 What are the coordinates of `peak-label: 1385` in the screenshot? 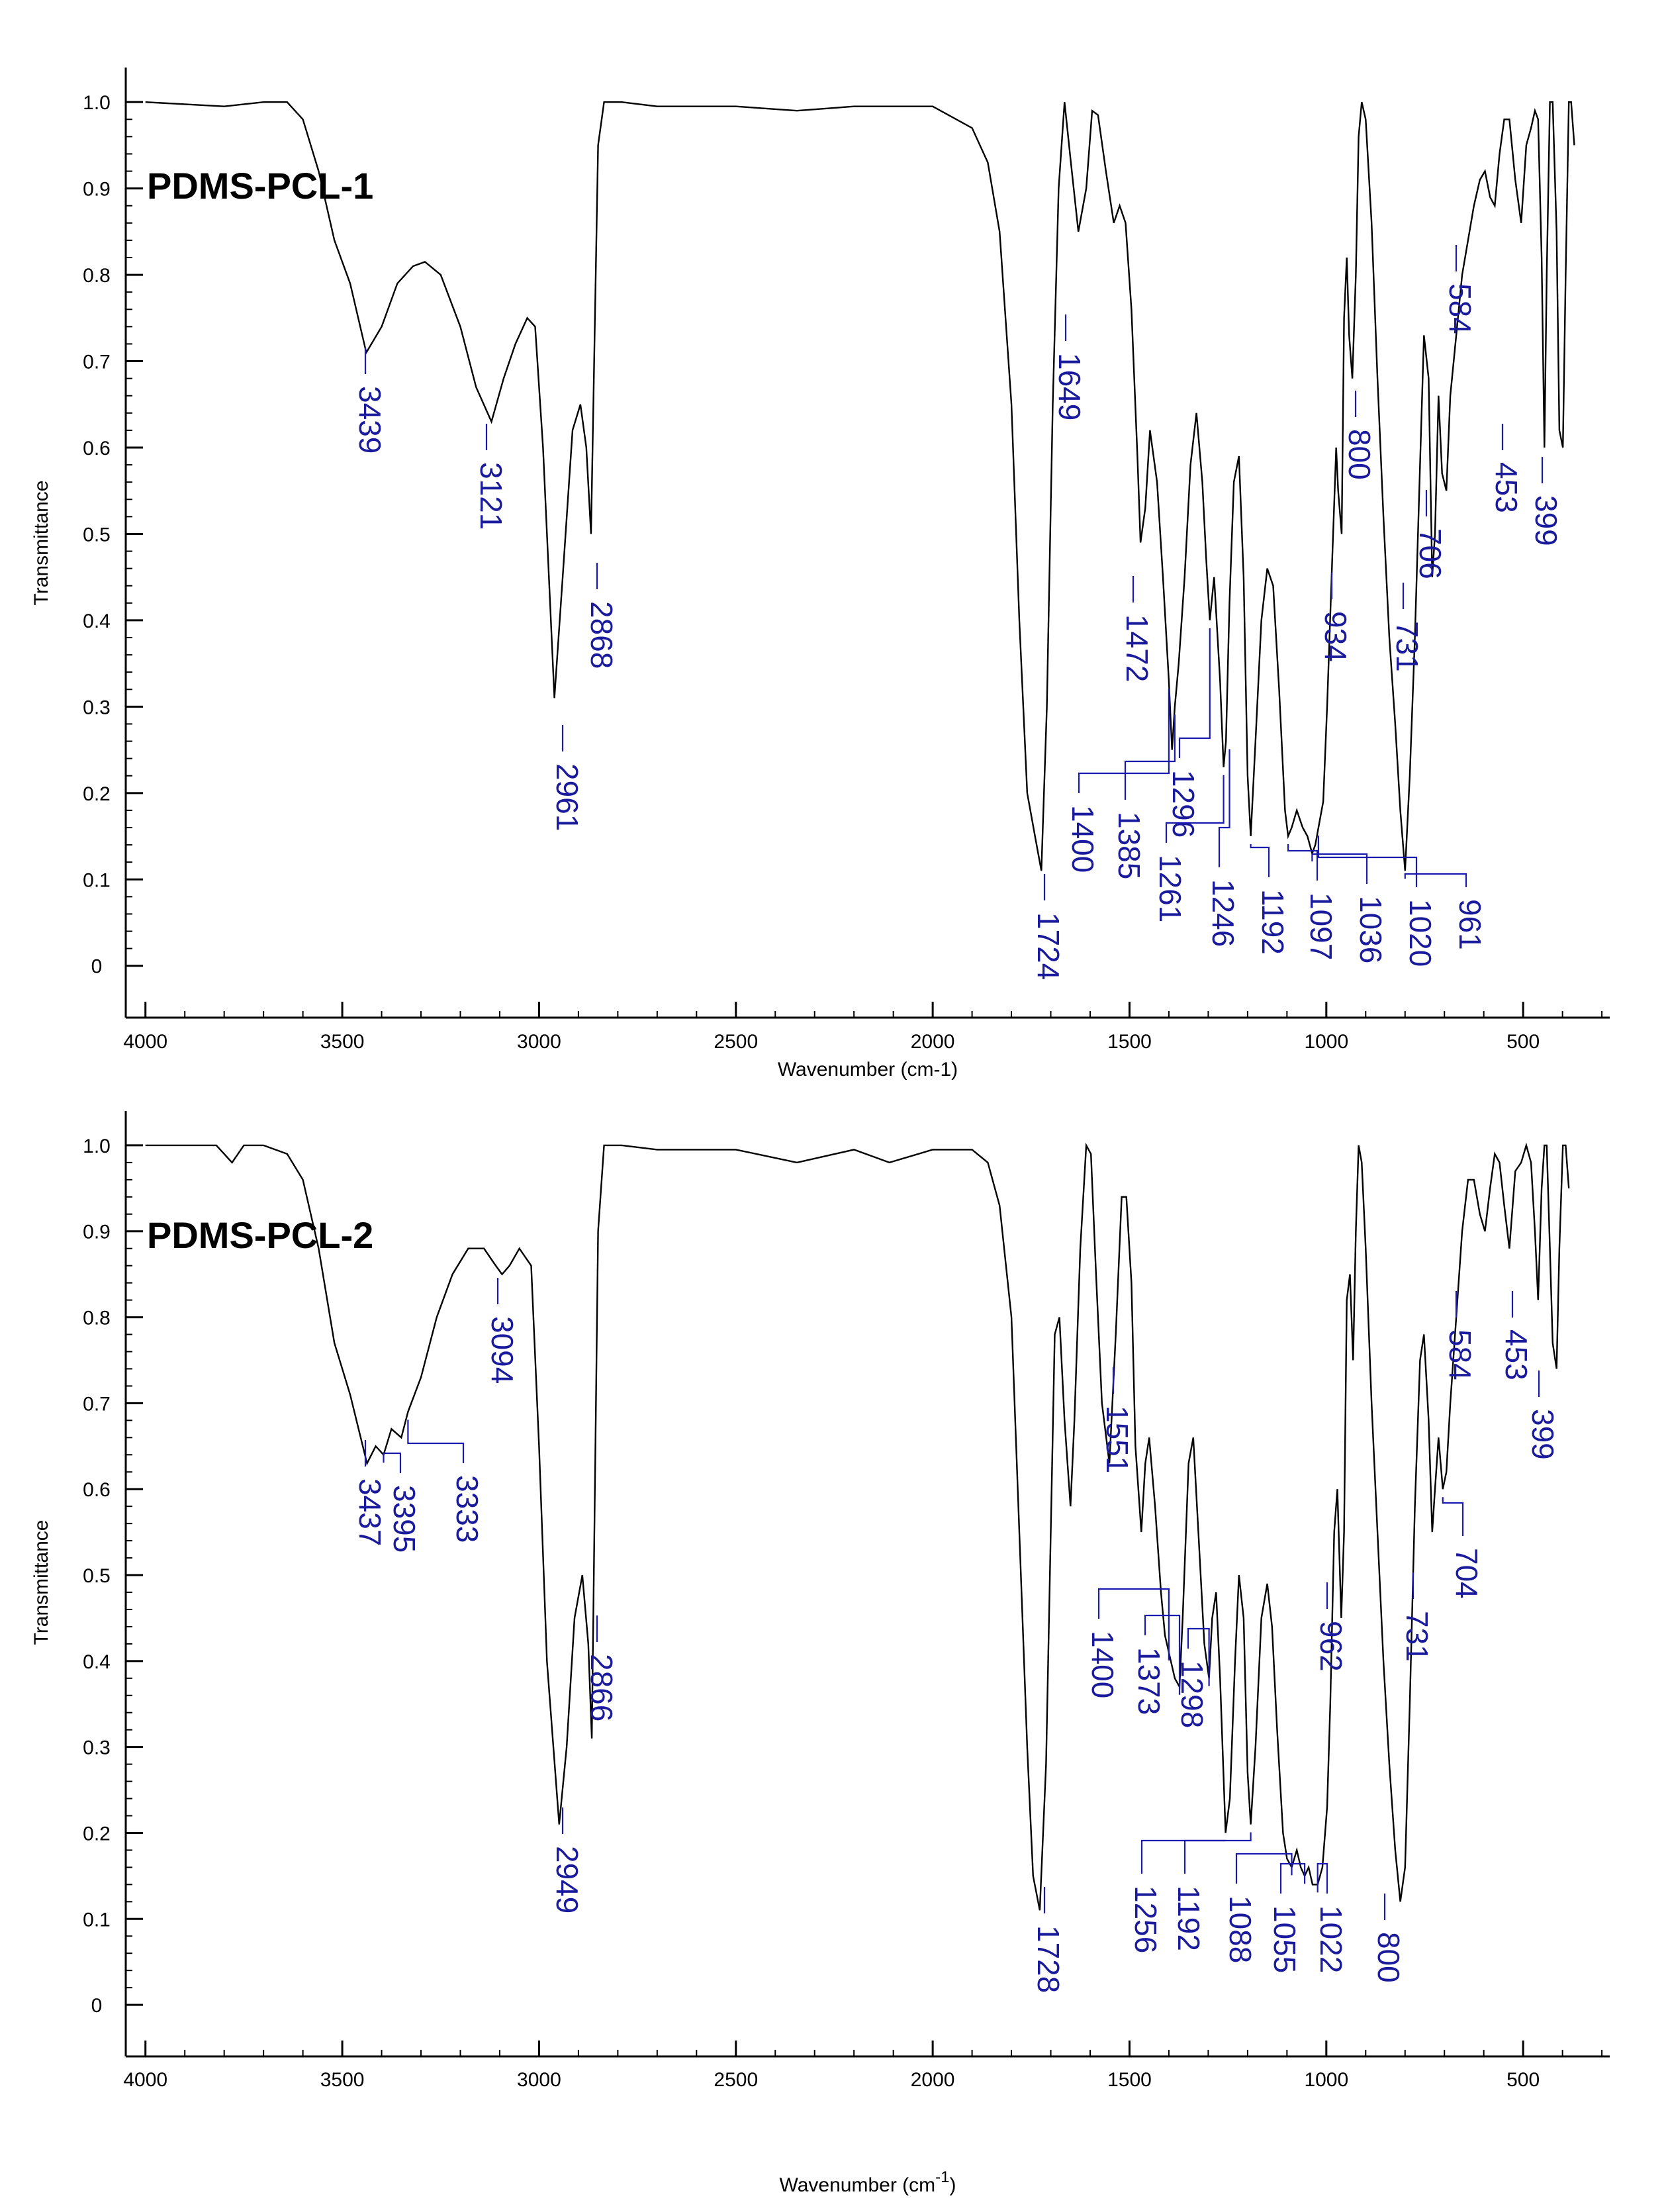 It's located at (1129, 845).